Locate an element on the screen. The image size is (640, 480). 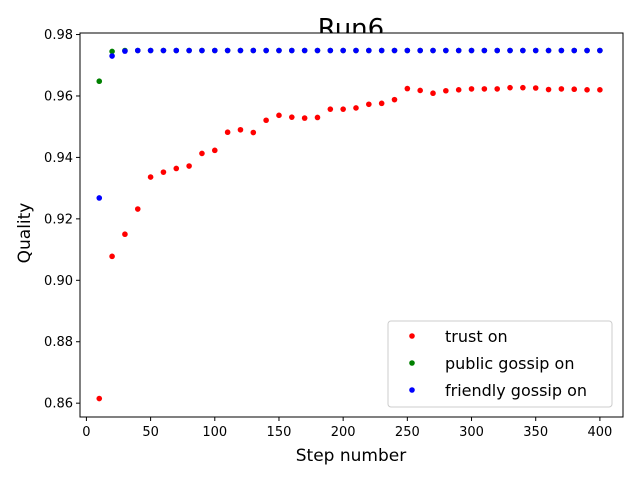
x-tick-label: 200 is located at coordinates (343, 432).